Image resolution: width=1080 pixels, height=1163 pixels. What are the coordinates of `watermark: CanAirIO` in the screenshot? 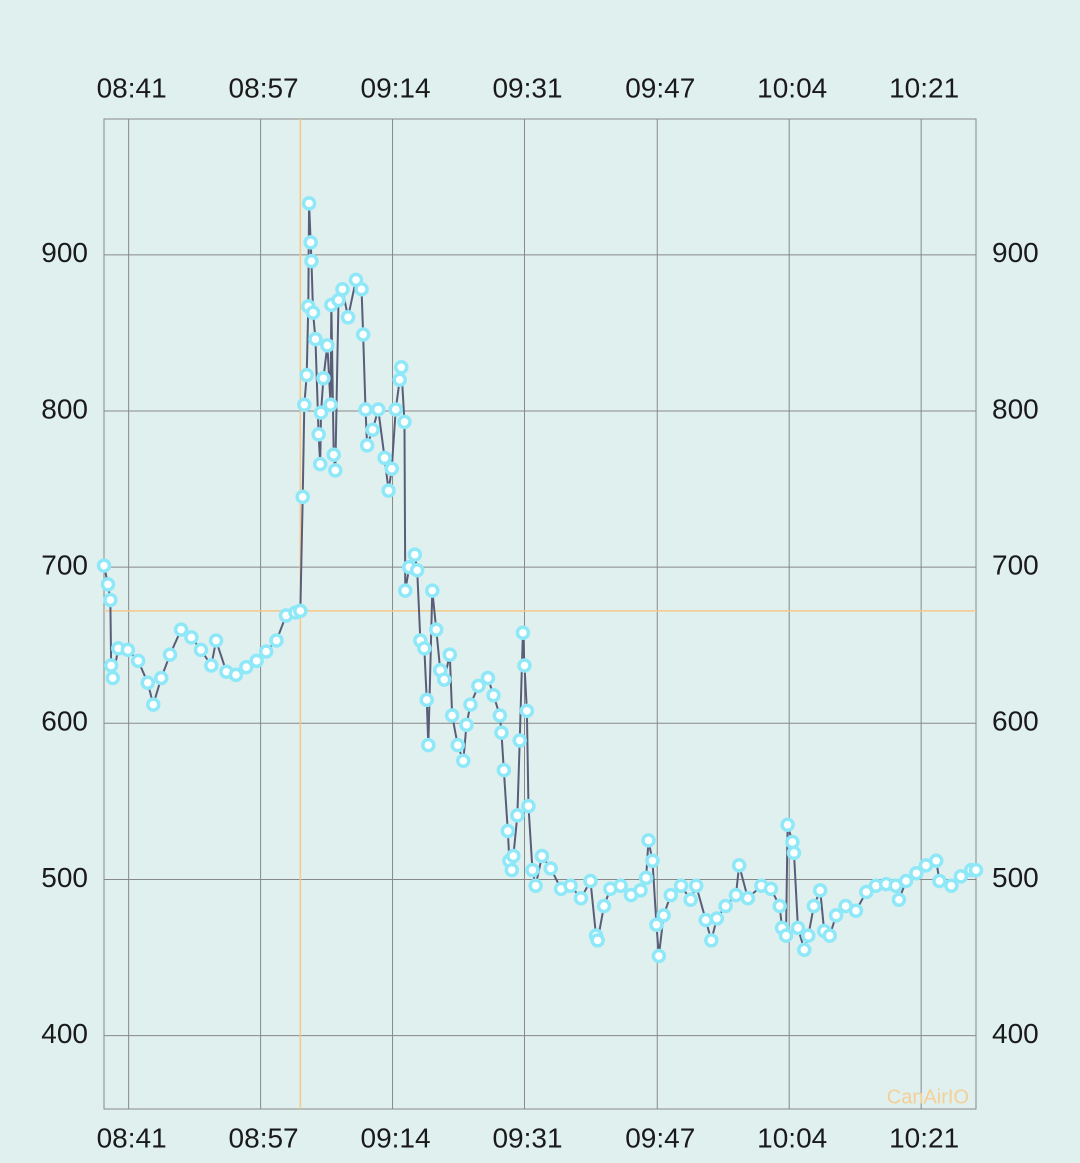 It's located at (928, 1097).